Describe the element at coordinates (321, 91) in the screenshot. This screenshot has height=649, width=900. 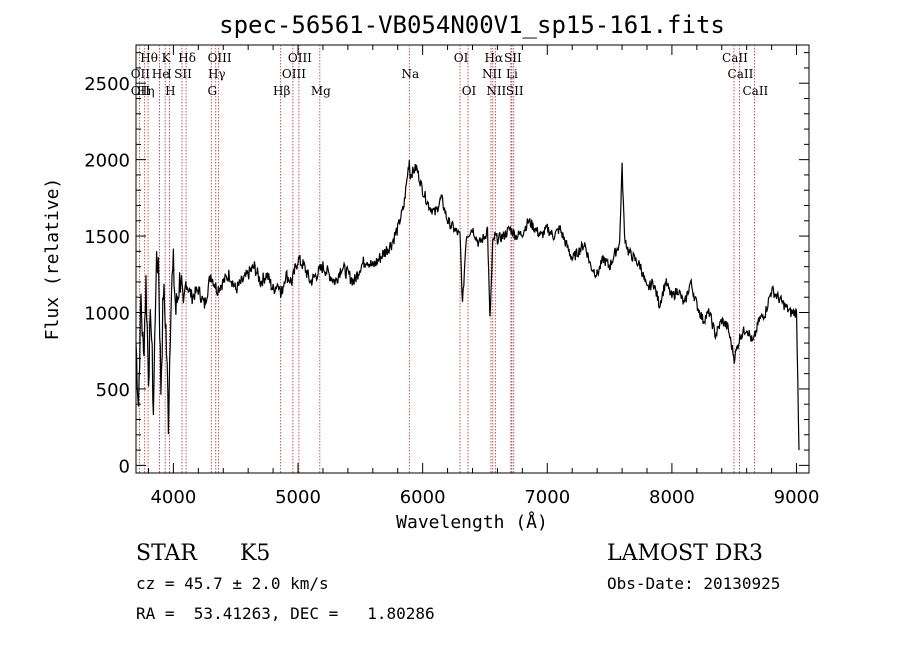
I see `line-label-row3-5: Mg` at that location.